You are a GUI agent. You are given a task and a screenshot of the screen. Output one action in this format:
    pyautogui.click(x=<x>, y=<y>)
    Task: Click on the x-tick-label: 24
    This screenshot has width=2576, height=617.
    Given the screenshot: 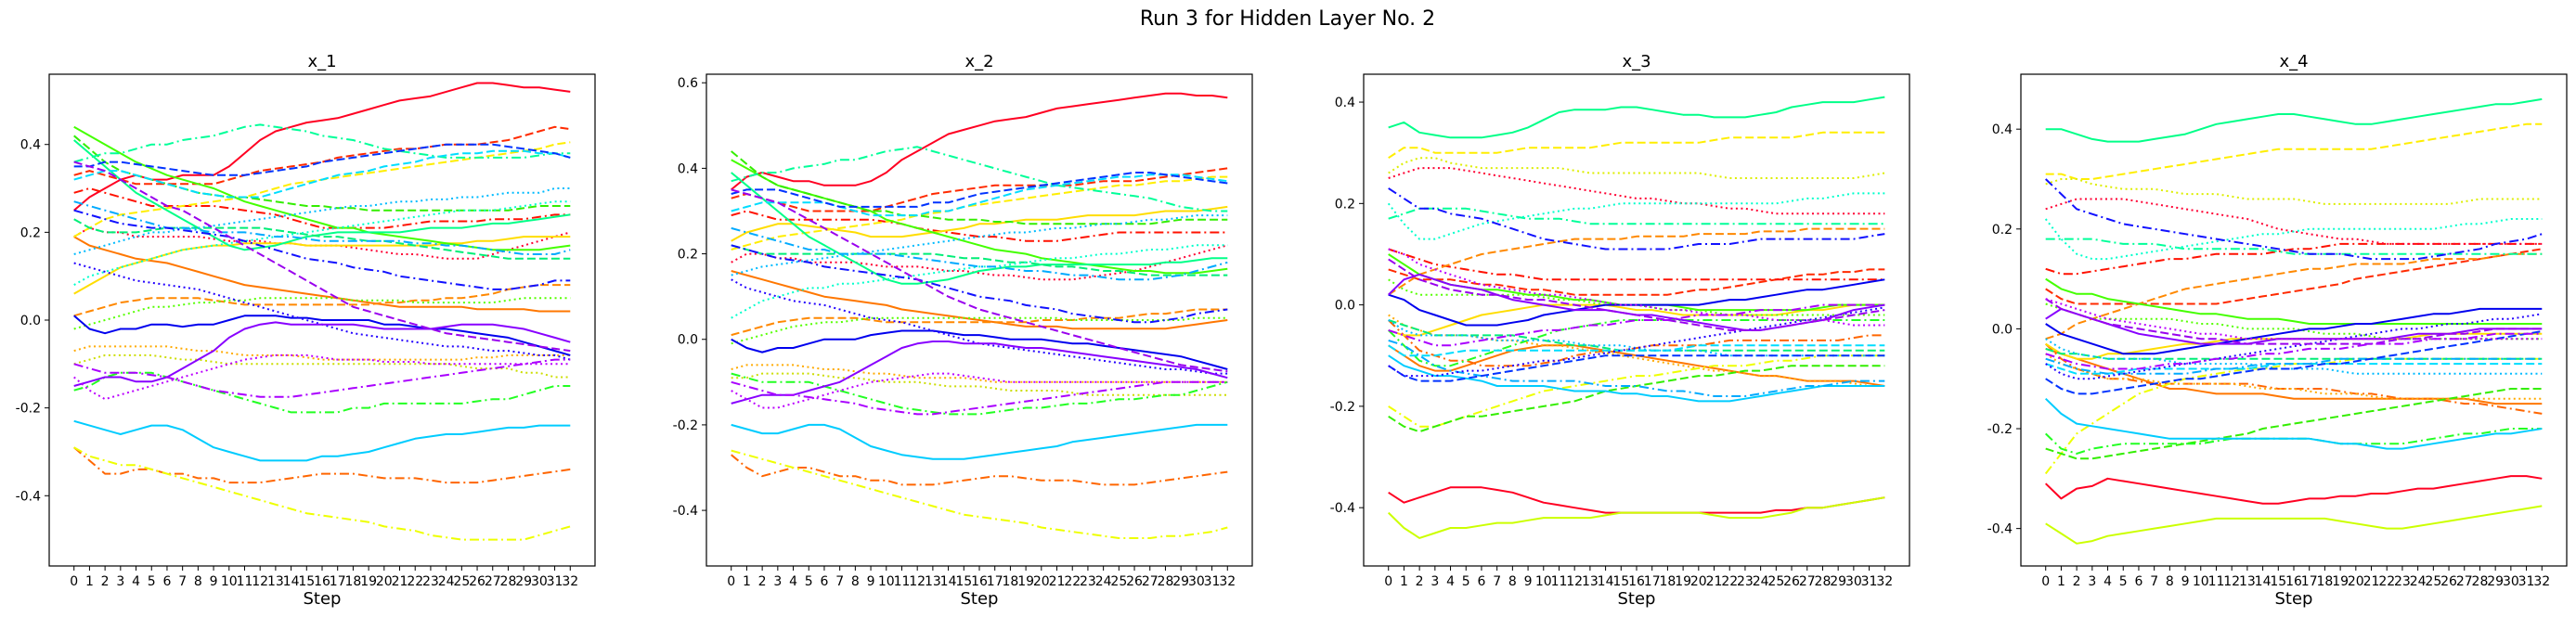 What is the action you would take?
    pyautogui.click(x=1761, y=581)
    